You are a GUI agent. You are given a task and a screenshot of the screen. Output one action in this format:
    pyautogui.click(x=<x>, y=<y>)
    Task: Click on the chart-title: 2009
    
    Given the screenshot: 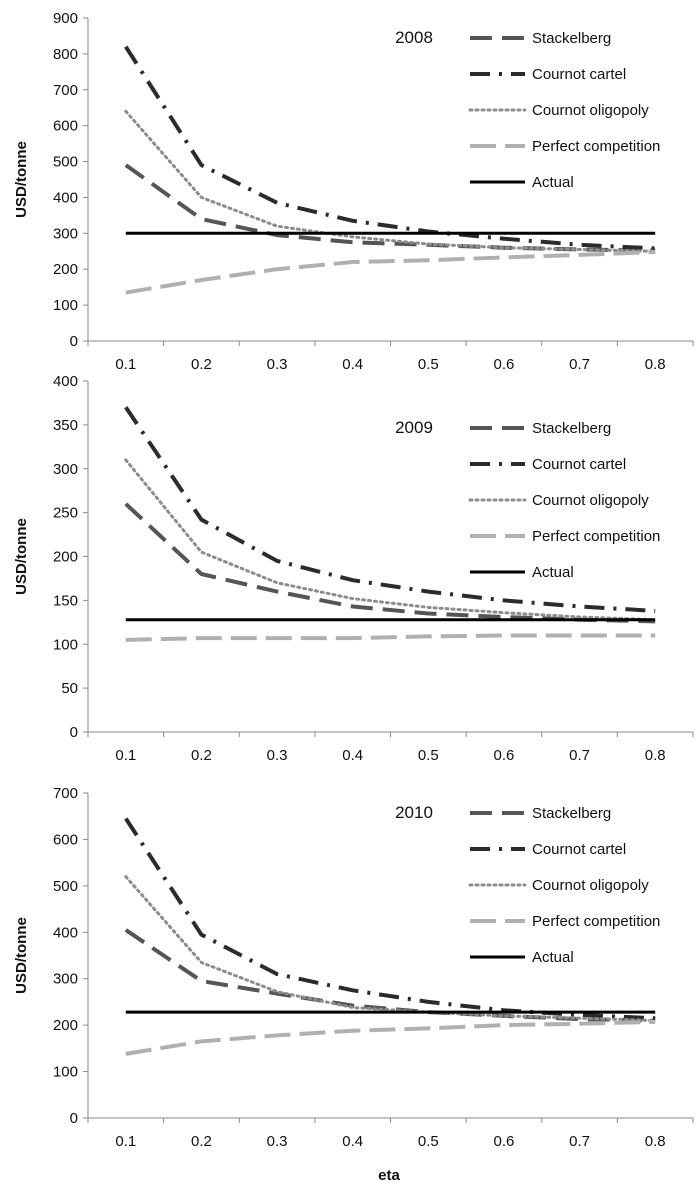 What is the action you would take?
    pyautogui.click(x=414, y=427)
    